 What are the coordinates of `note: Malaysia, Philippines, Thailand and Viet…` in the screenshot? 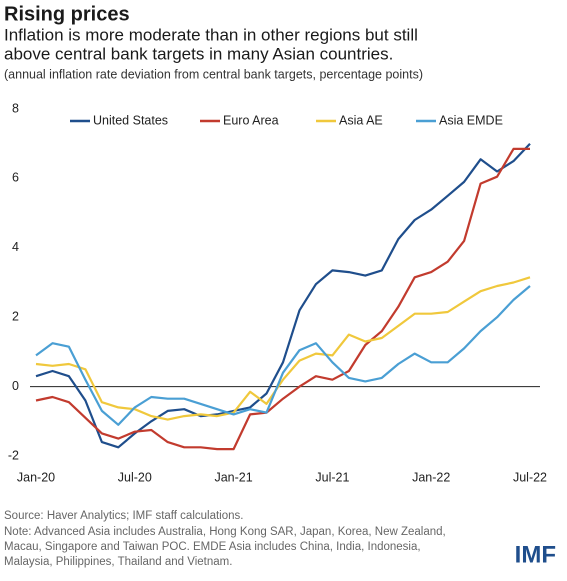 It's located at (118, 562).